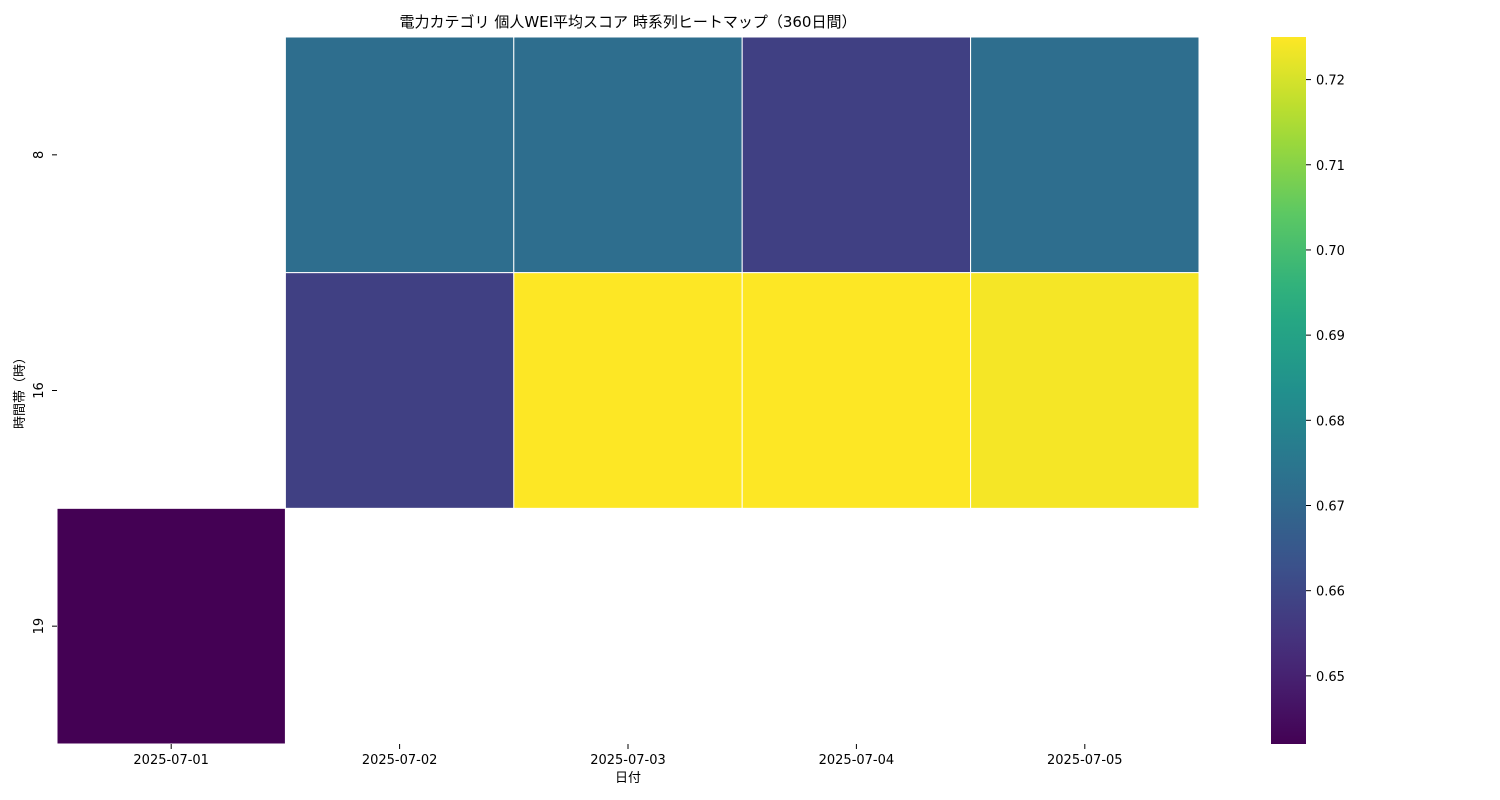  I want to click on colorbar-tick-label: 0.67, so click(1330, 506).